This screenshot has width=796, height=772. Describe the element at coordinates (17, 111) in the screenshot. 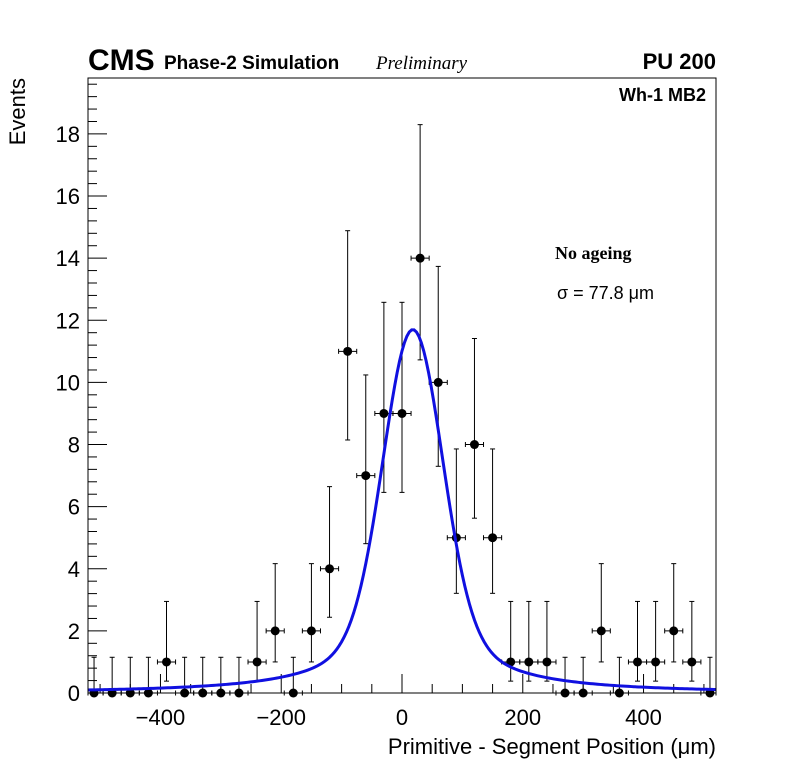

I see `y-axis-title: Events` at that location.